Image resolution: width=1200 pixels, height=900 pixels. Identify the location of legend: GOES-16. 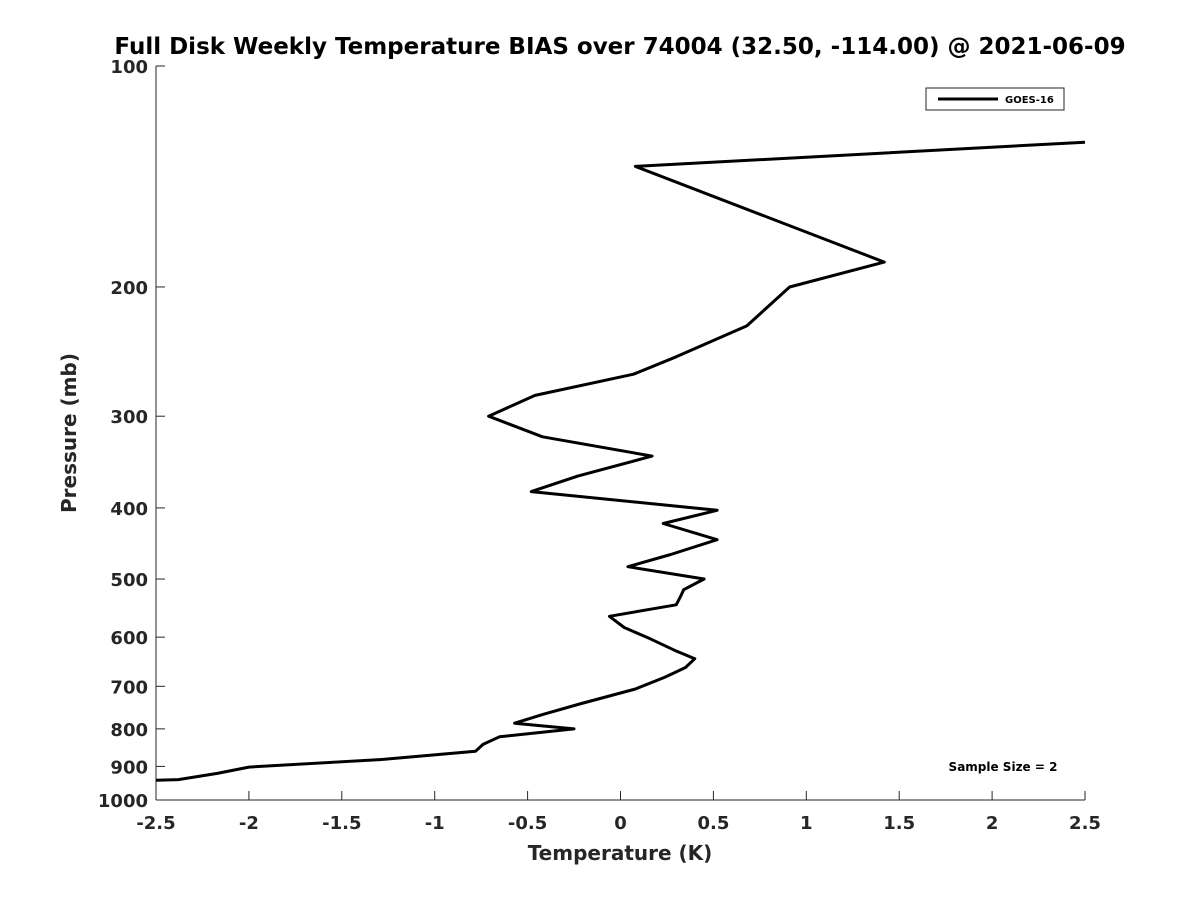
(995, 99).